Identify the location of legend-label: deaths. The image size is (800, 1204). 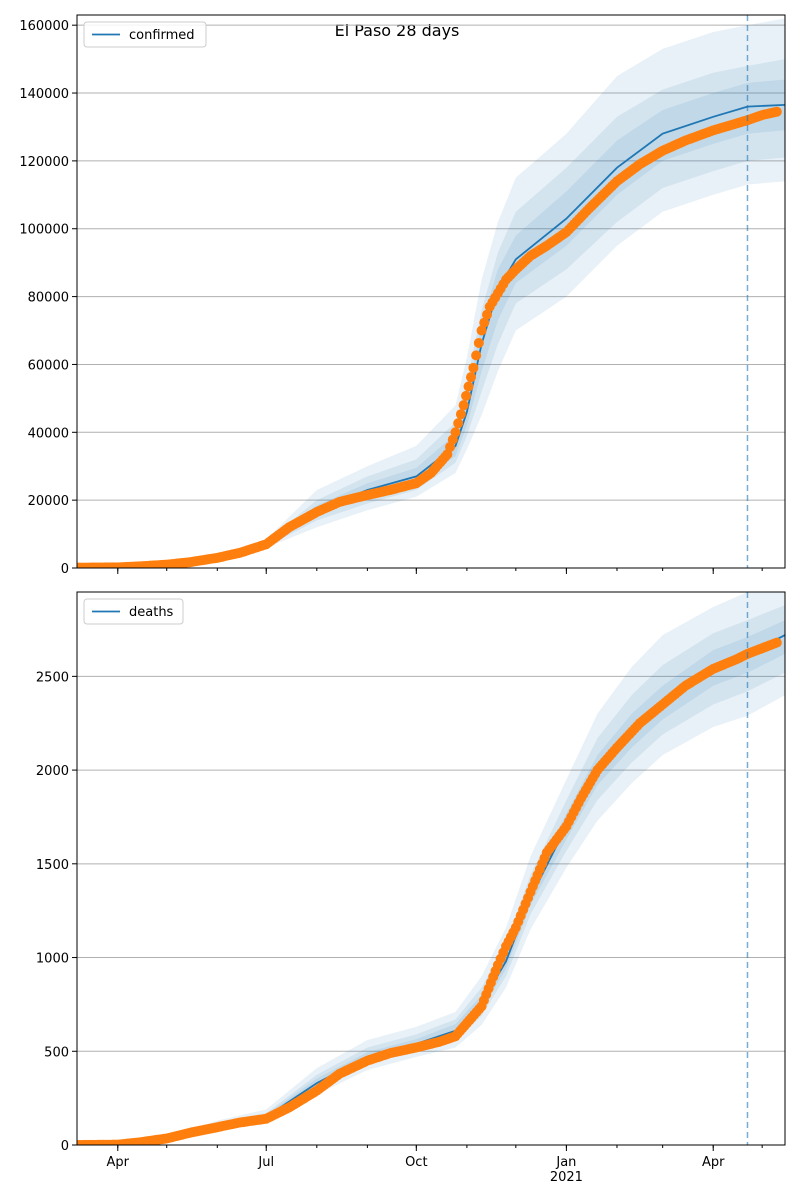
(151, 612).